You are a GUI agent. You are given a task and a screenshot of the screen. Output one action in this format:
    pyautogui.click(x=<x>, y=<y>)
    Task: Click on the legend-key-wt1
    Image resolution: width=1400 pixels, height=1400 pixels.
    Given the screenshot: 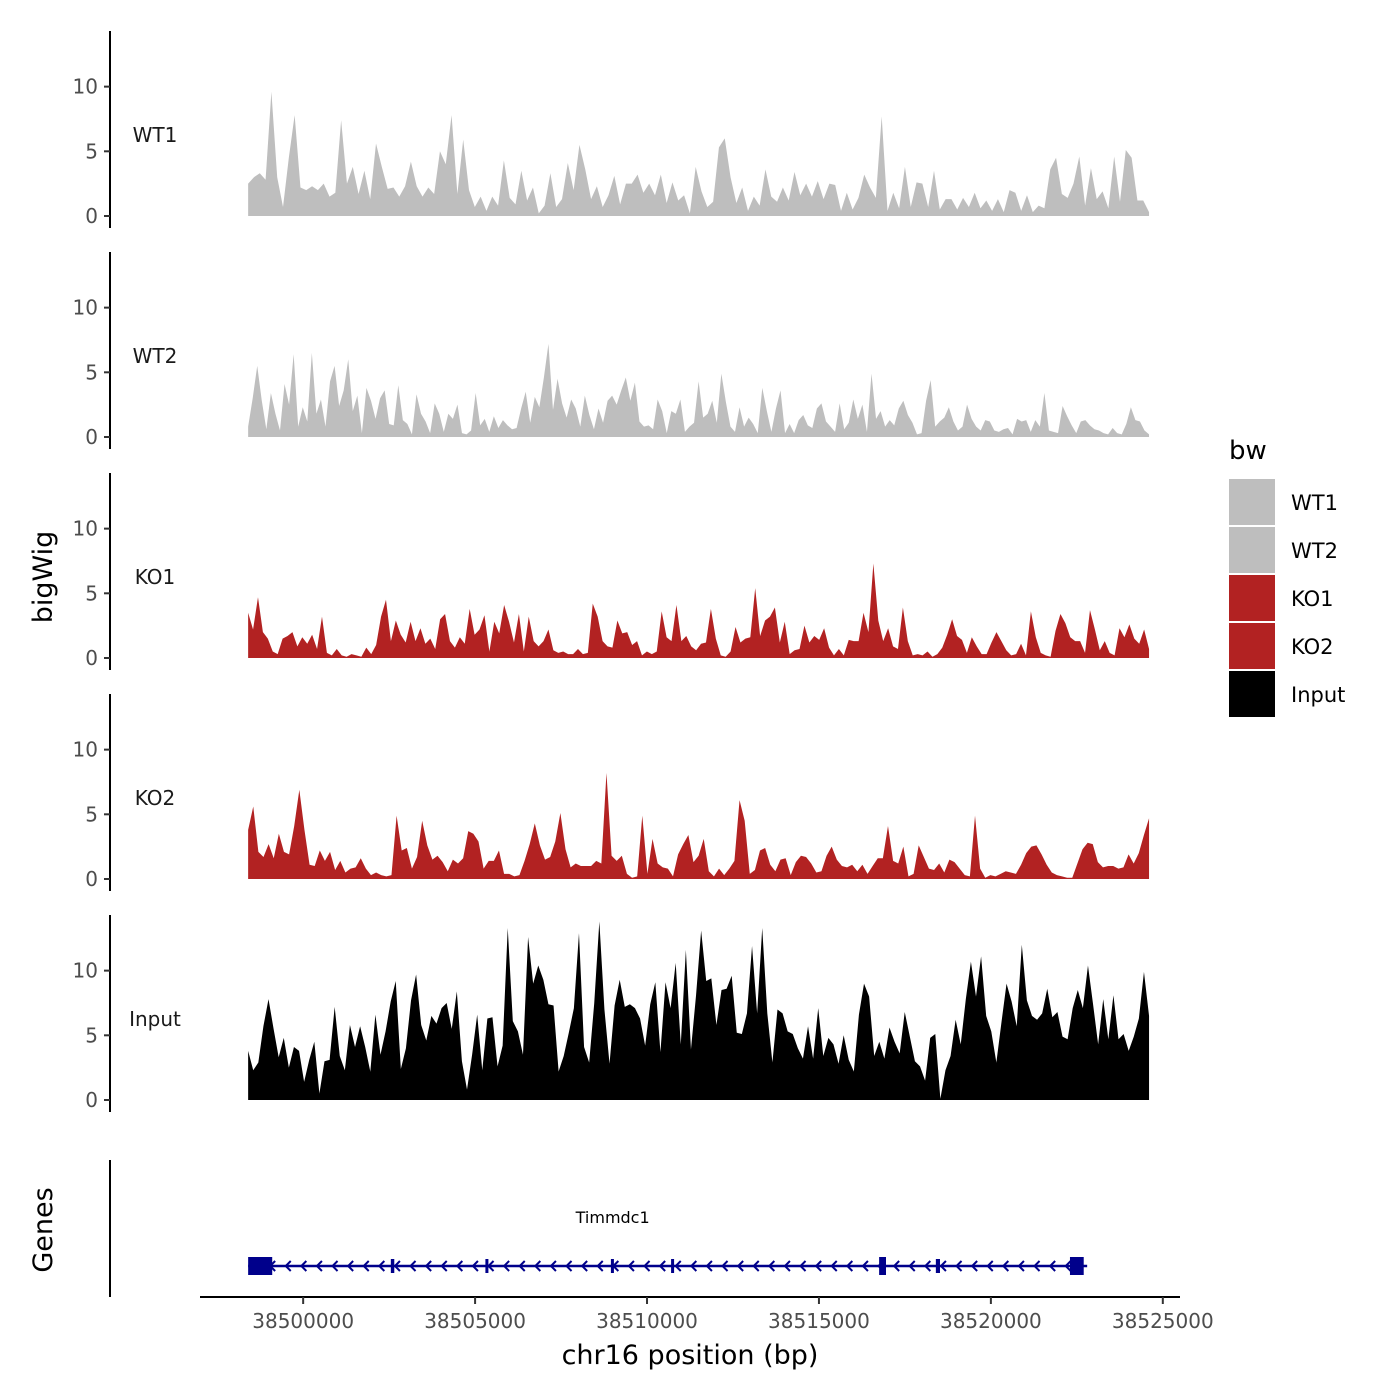 What is the action you would take?
    pyautogui.click(x=1252, y=502)
    